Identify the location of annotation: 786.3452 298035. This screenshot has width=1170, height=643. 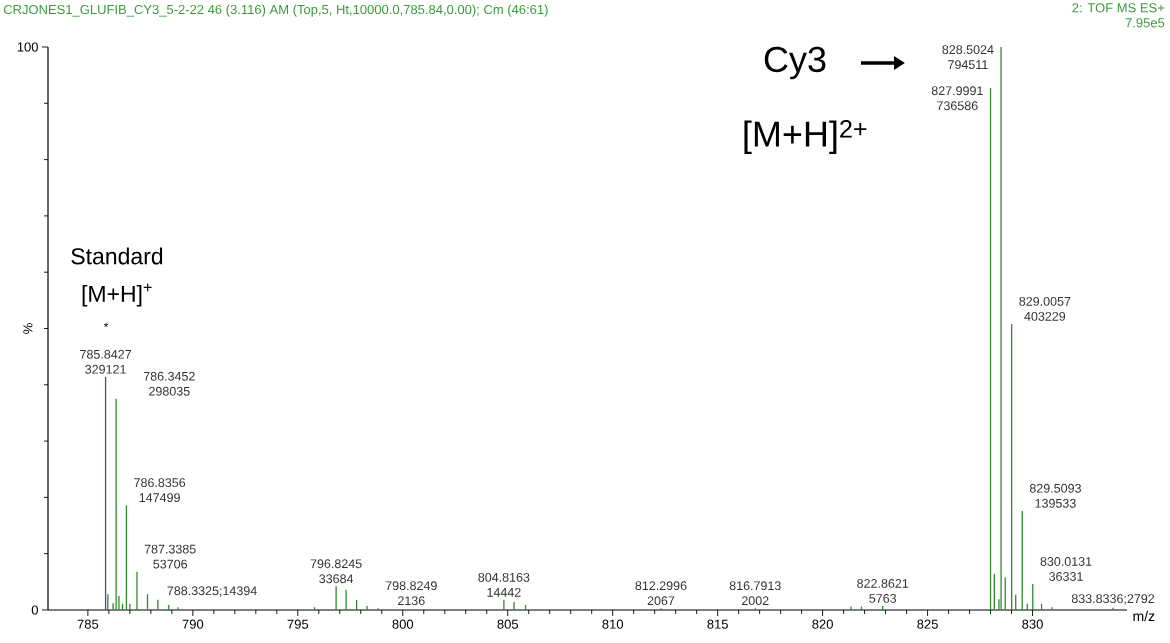
(169, 383).